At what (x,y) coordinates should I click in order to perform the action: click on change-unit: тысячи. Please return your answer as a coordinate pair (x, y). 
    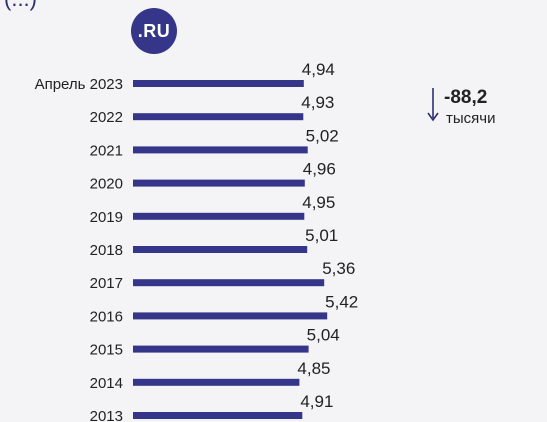
    Looking at the image, I should click on (471, 118).